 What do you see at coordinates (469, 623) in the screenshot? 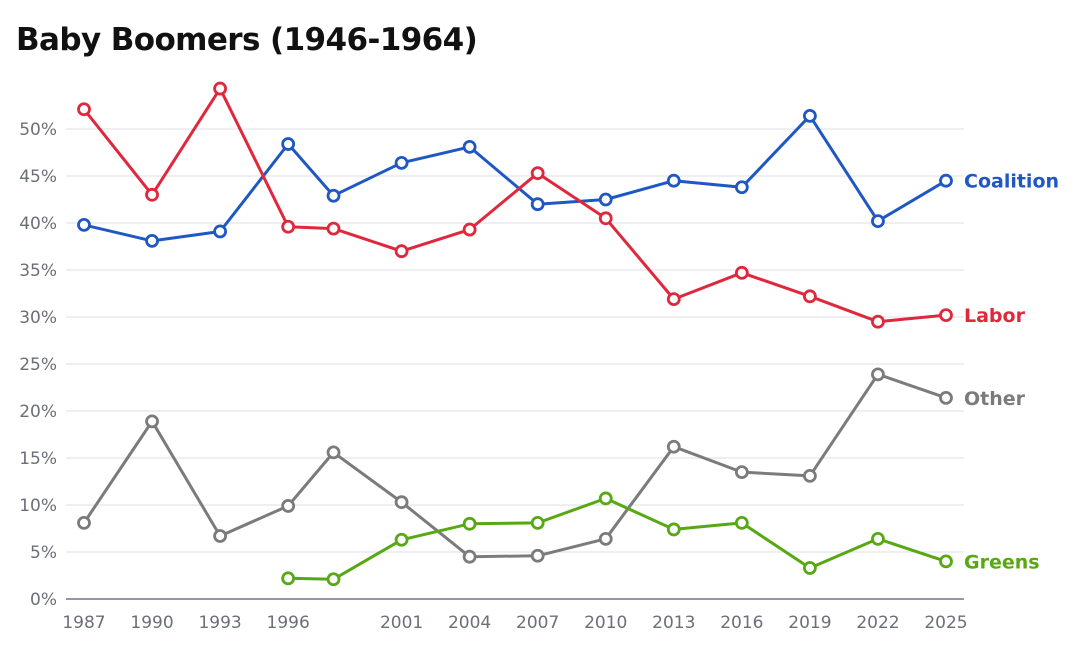
I see `x-tick-label: 2004` at bounding box center [469, 623].